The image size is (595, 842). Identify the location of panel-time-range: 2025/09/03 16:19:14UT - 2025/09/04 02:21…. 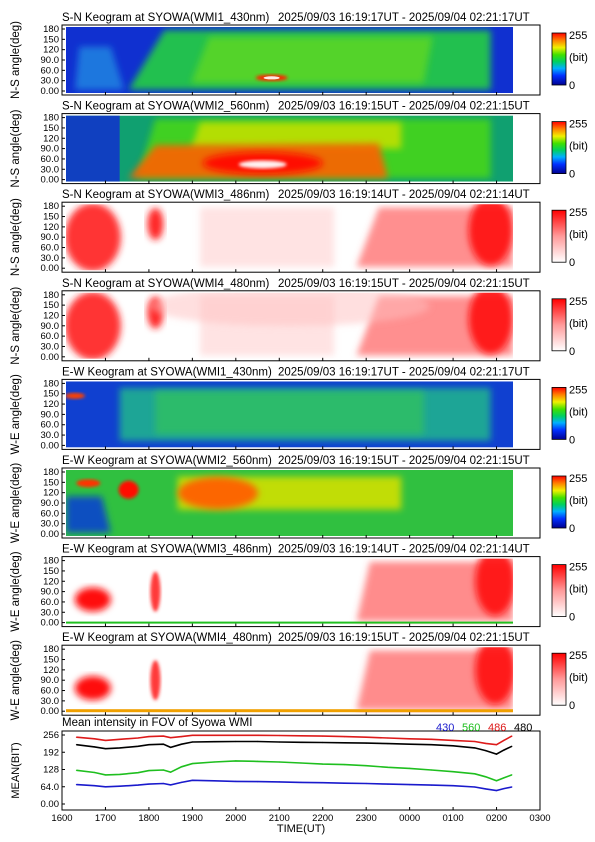
(404, 550).